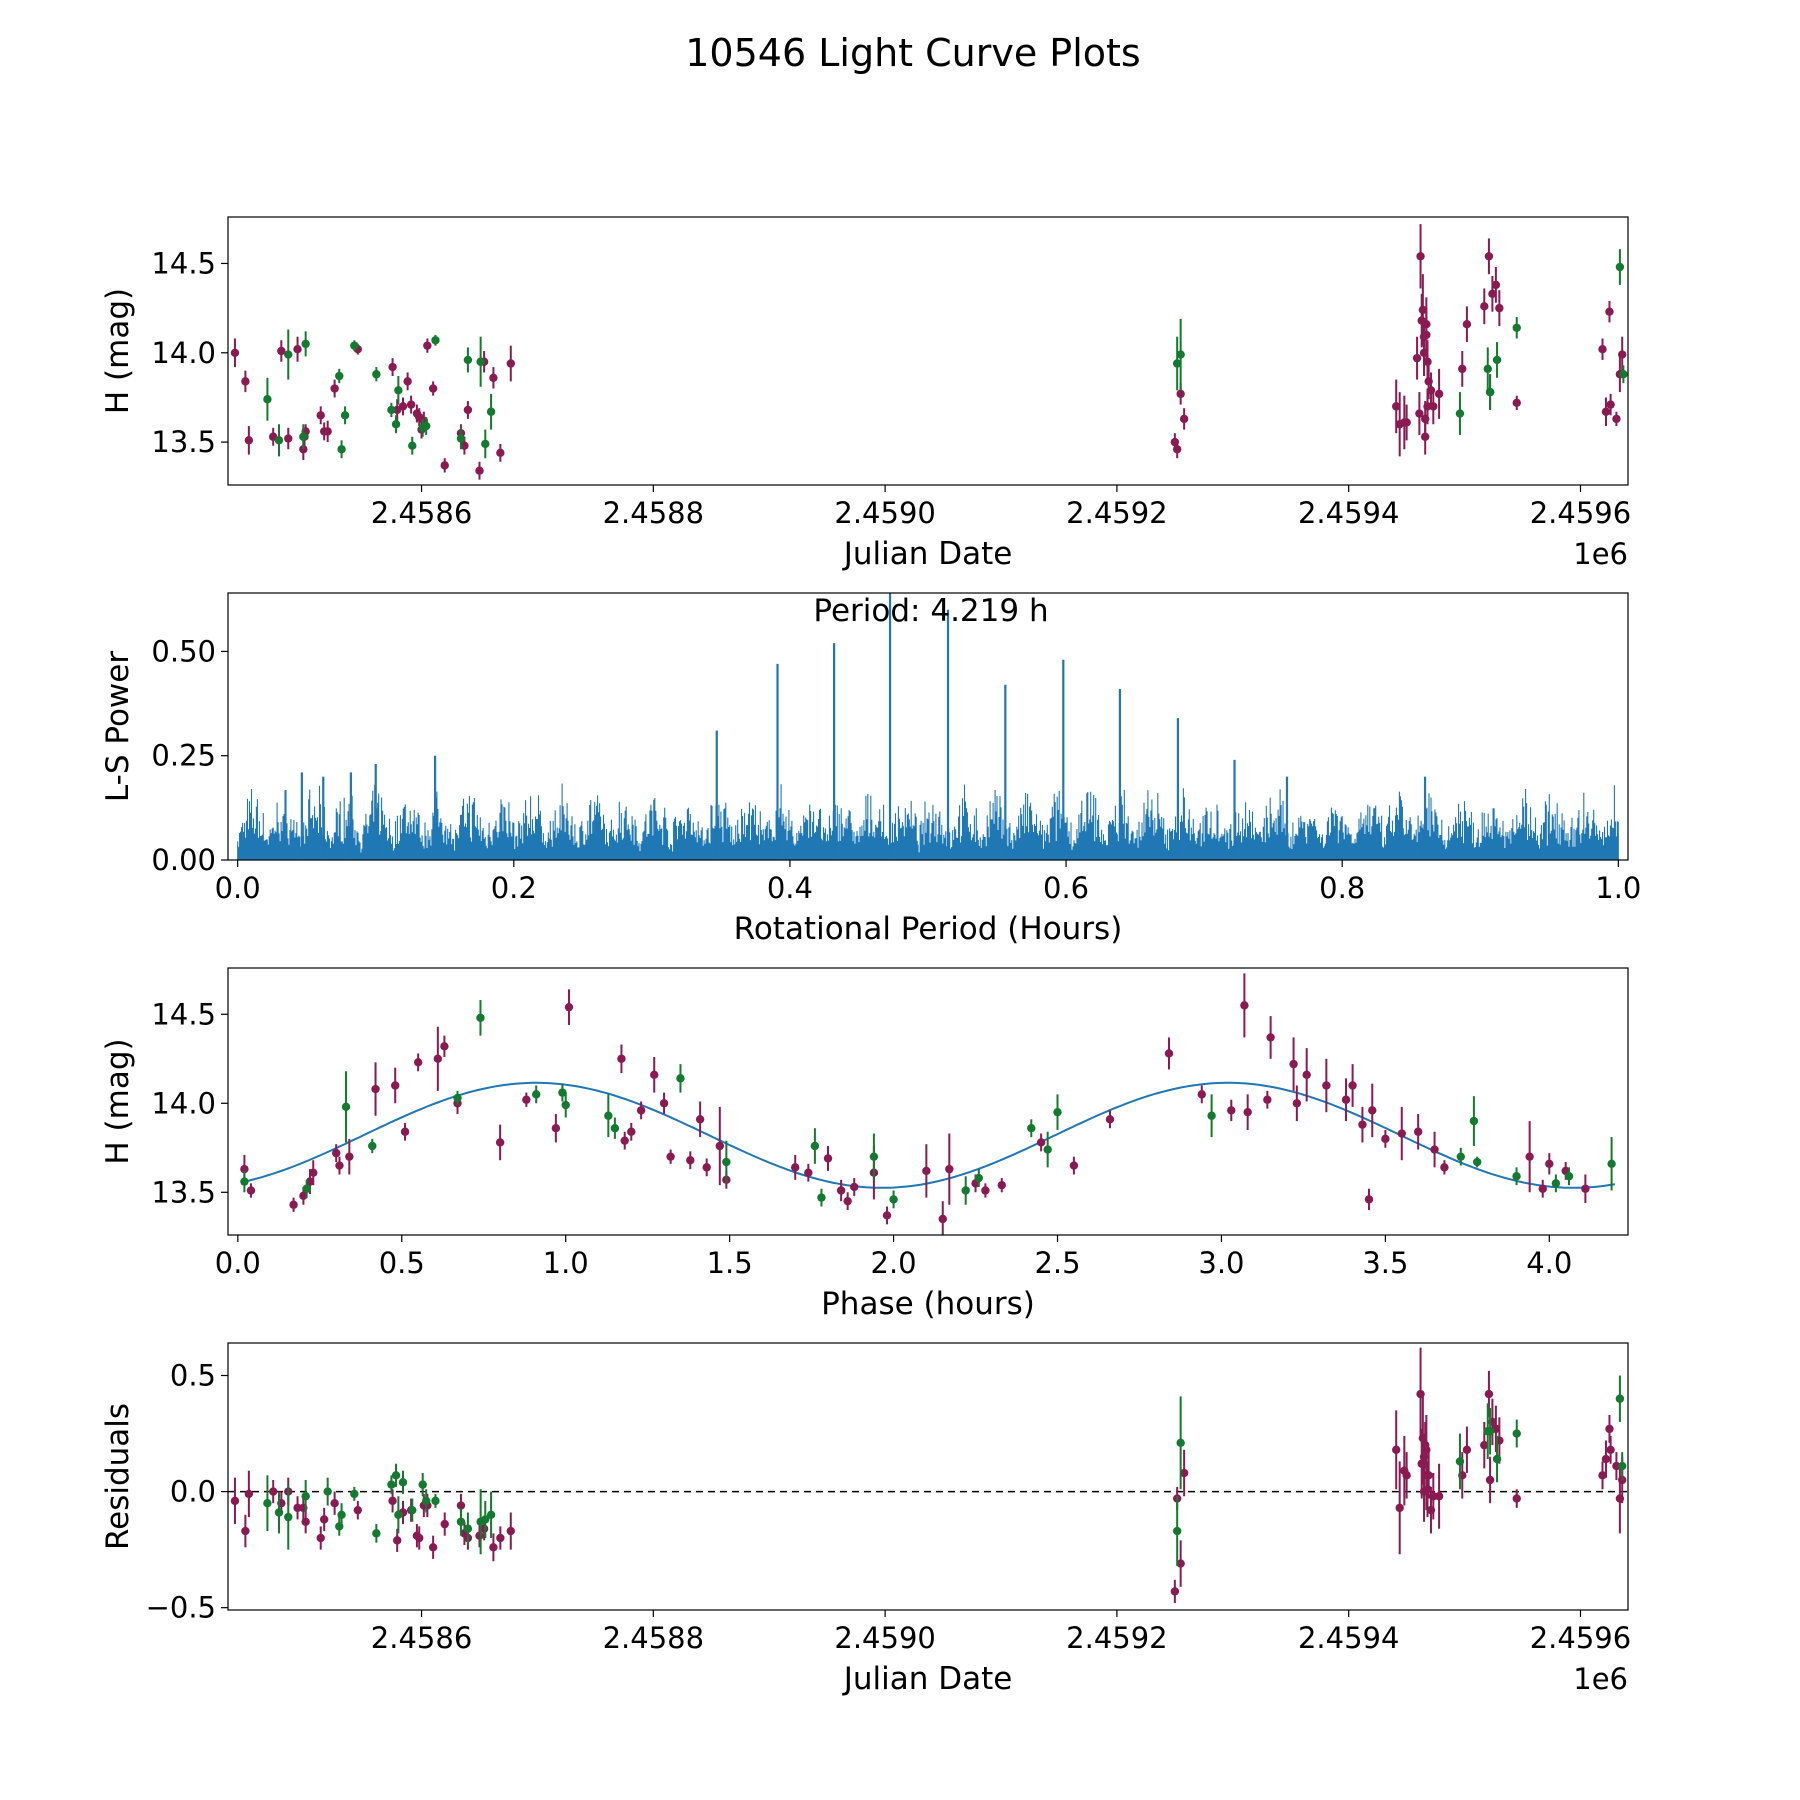 Image resolution: width=1800 pixels, height=1800 pixels. What do you see at coordinates (1618, 888) in the screenshot?
I see `x-tick-label: 1.0` at bounding box center [1618, 888].